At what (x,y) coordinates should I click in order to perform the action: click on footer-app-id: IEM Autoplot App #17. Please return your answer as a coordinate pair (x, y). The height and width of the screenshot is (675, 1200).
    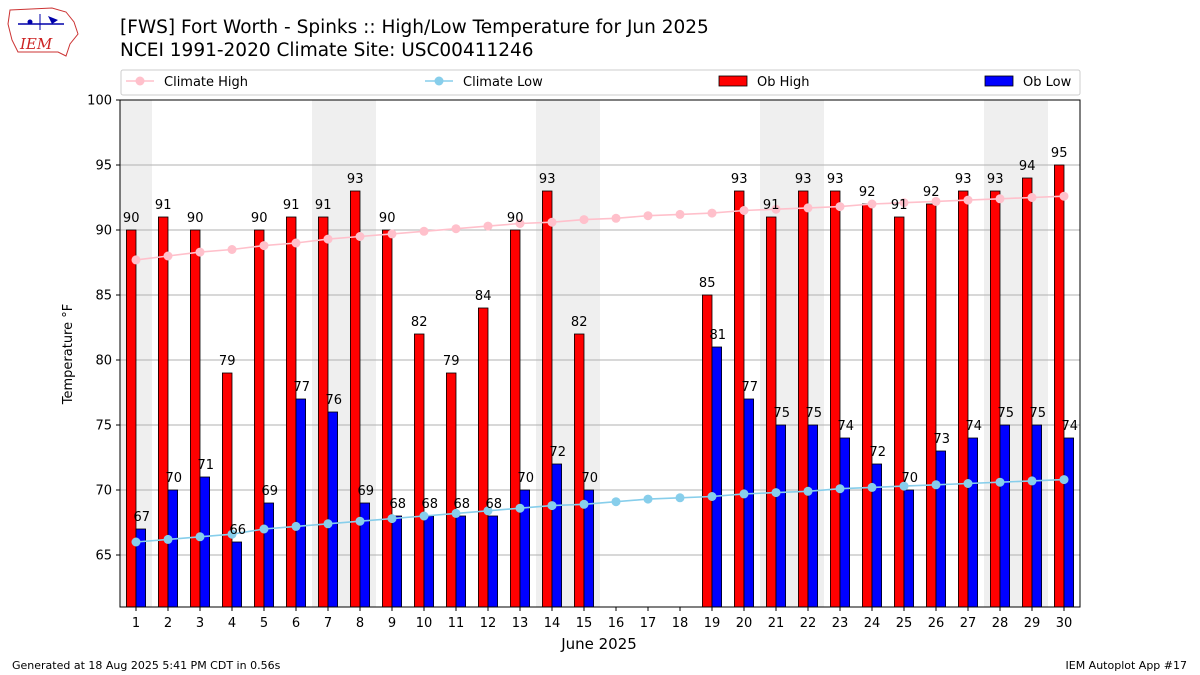
    Looking at the image, I should click on (1126, 665).